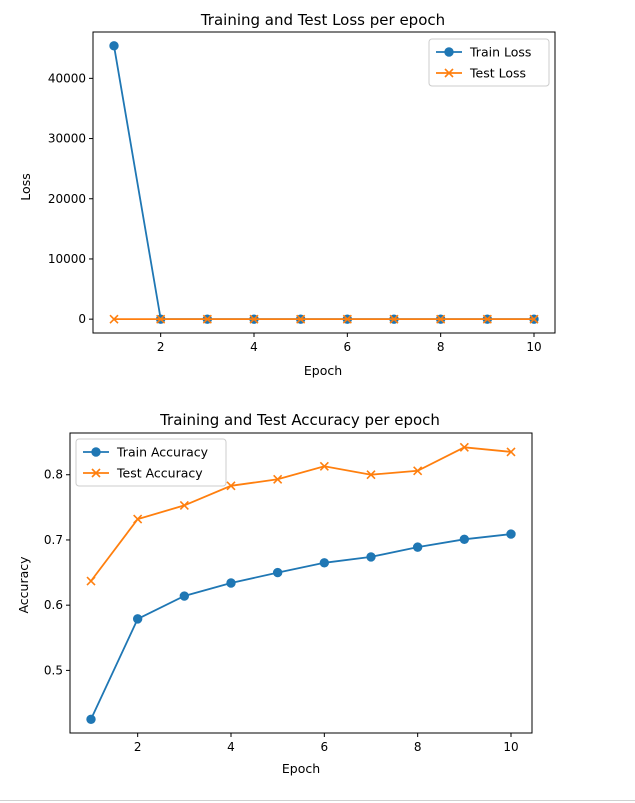 The width and height of the screenshot is (635, 803). What do you see at coordinates (301, 514) in the screenshot?
I see `test-accuracy-line` at bounding box center [301, 514].